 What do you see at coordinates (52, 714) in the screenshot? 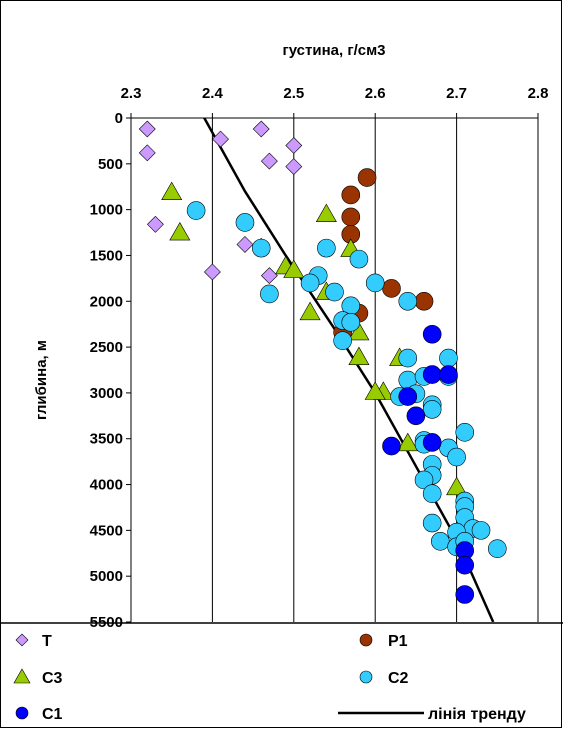
I see `legend-label-c1: C1` at bounding box center [52, 714].